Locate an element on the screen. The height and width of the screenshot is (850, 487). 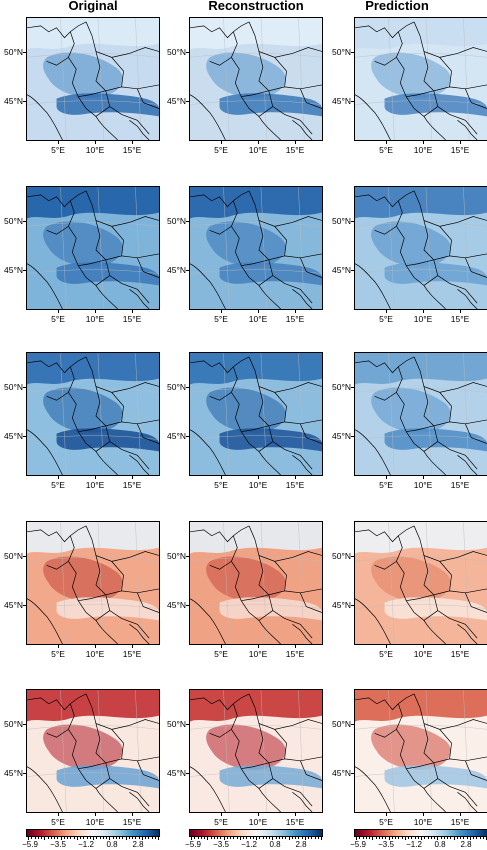
lat-label: 50°N is located at coordinates (341, 556).